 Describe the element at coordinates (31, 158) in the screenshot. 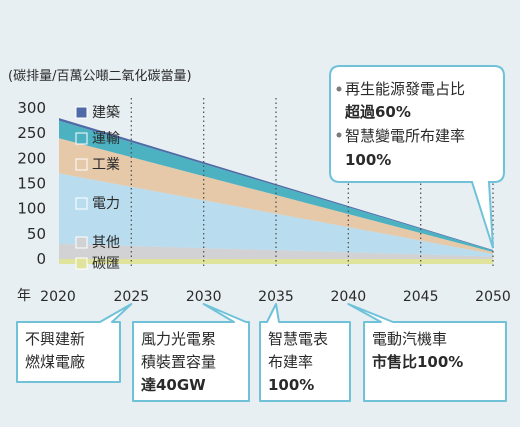

I see `y-tick-200: 200` at that location.